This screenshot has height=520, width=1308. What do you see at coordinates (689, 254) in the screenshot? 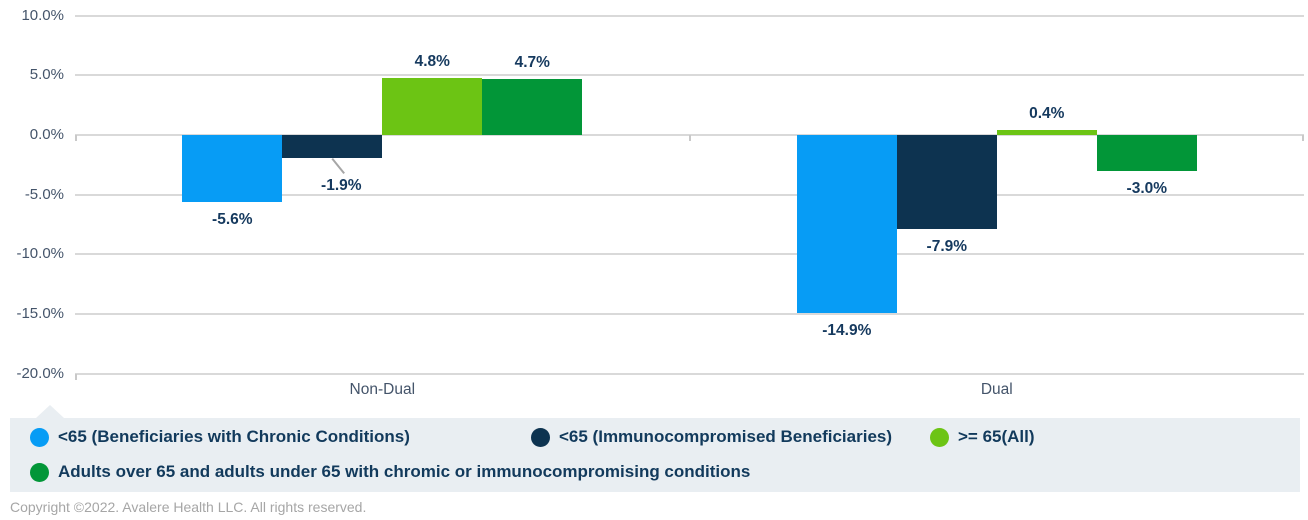
I see `gridline--10.0%` at bounding box center [689, 254].